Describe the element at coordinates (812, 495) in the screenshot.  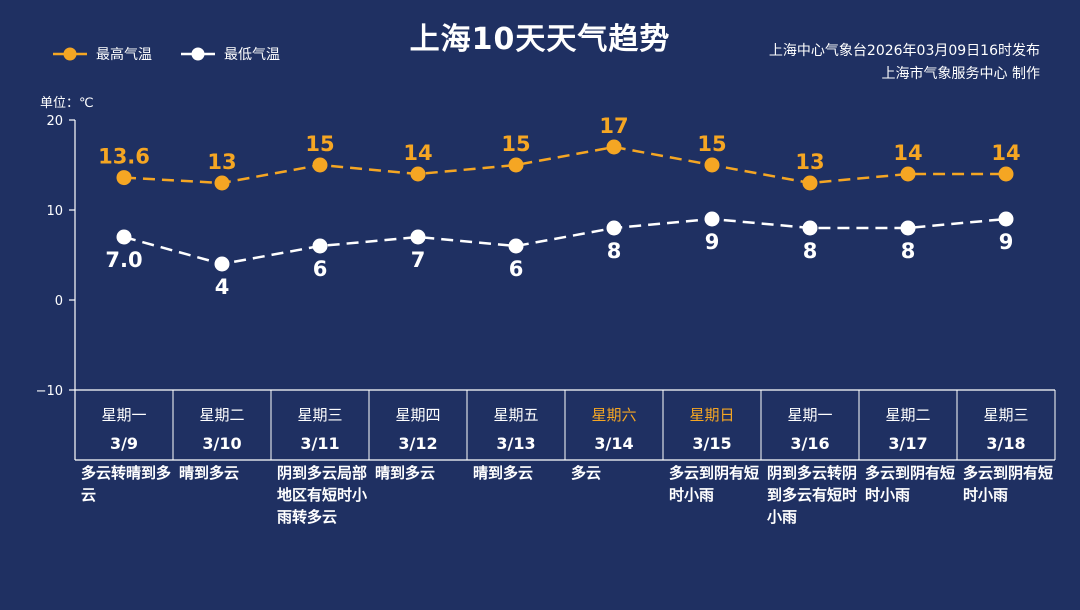
I see `weather-description: 阴到多云转阴到多云有短时小雨` at that location.